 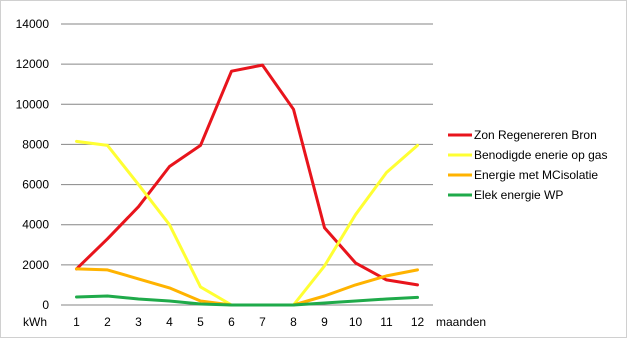 I want to click on x-axis-ticks: 1 2 3 4 5 6 7 8 9 10 11 12, so click(x=248, y=322).